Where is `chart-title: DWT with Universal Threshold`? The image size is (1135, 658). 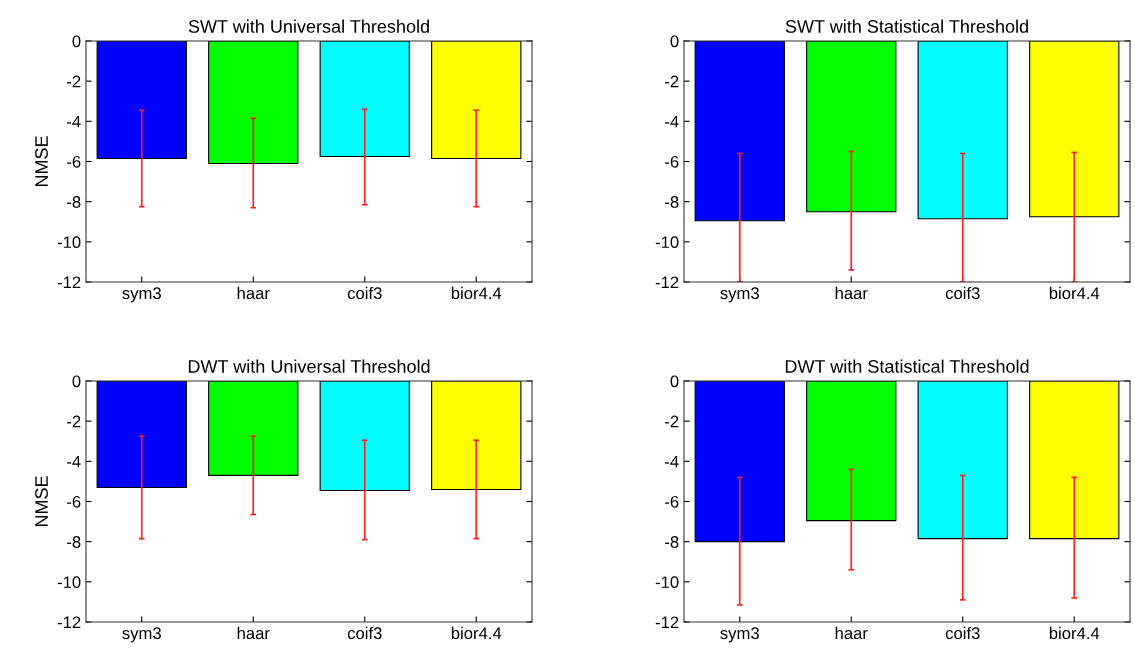
chart-title: DWT with Universal Threshold is located at coordinates (309, 366).